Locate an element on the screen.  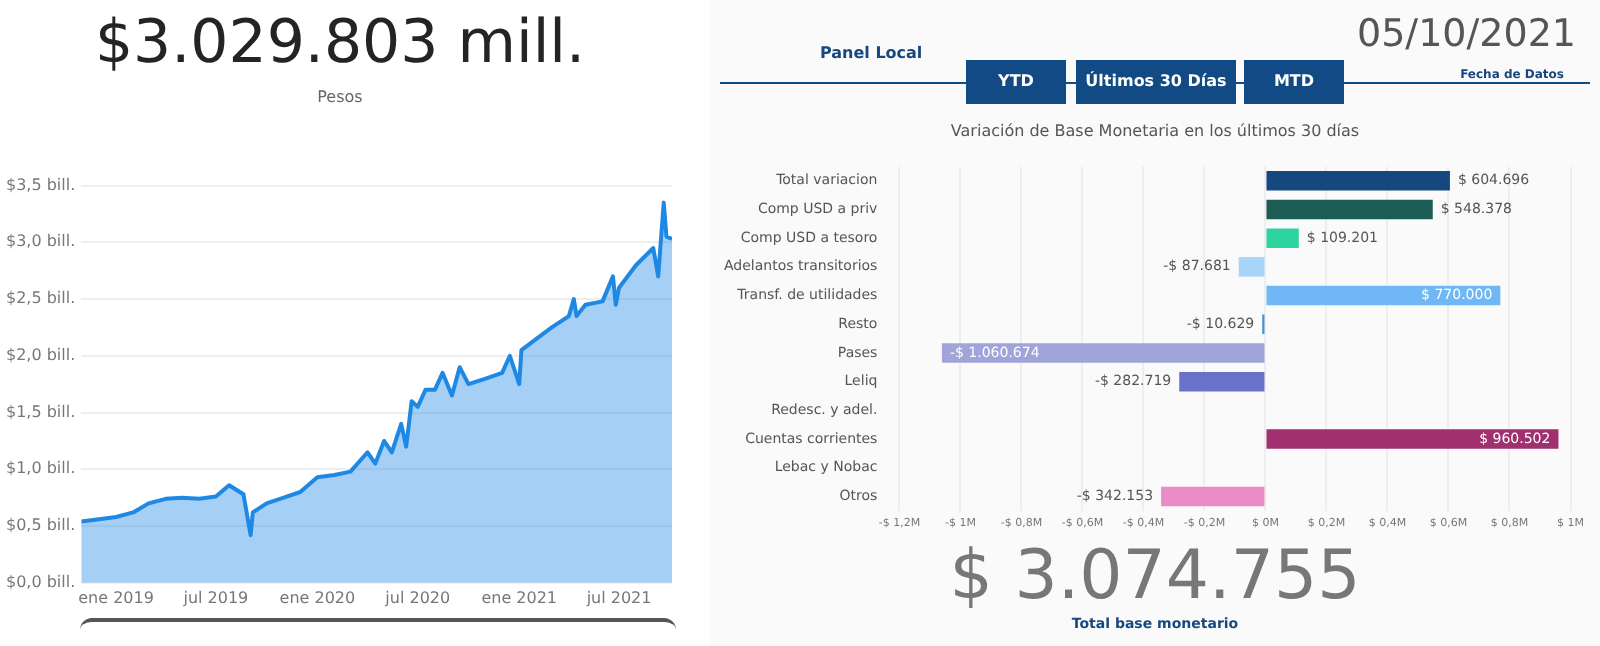
text: MTD is located at coordinates (1294, 82).